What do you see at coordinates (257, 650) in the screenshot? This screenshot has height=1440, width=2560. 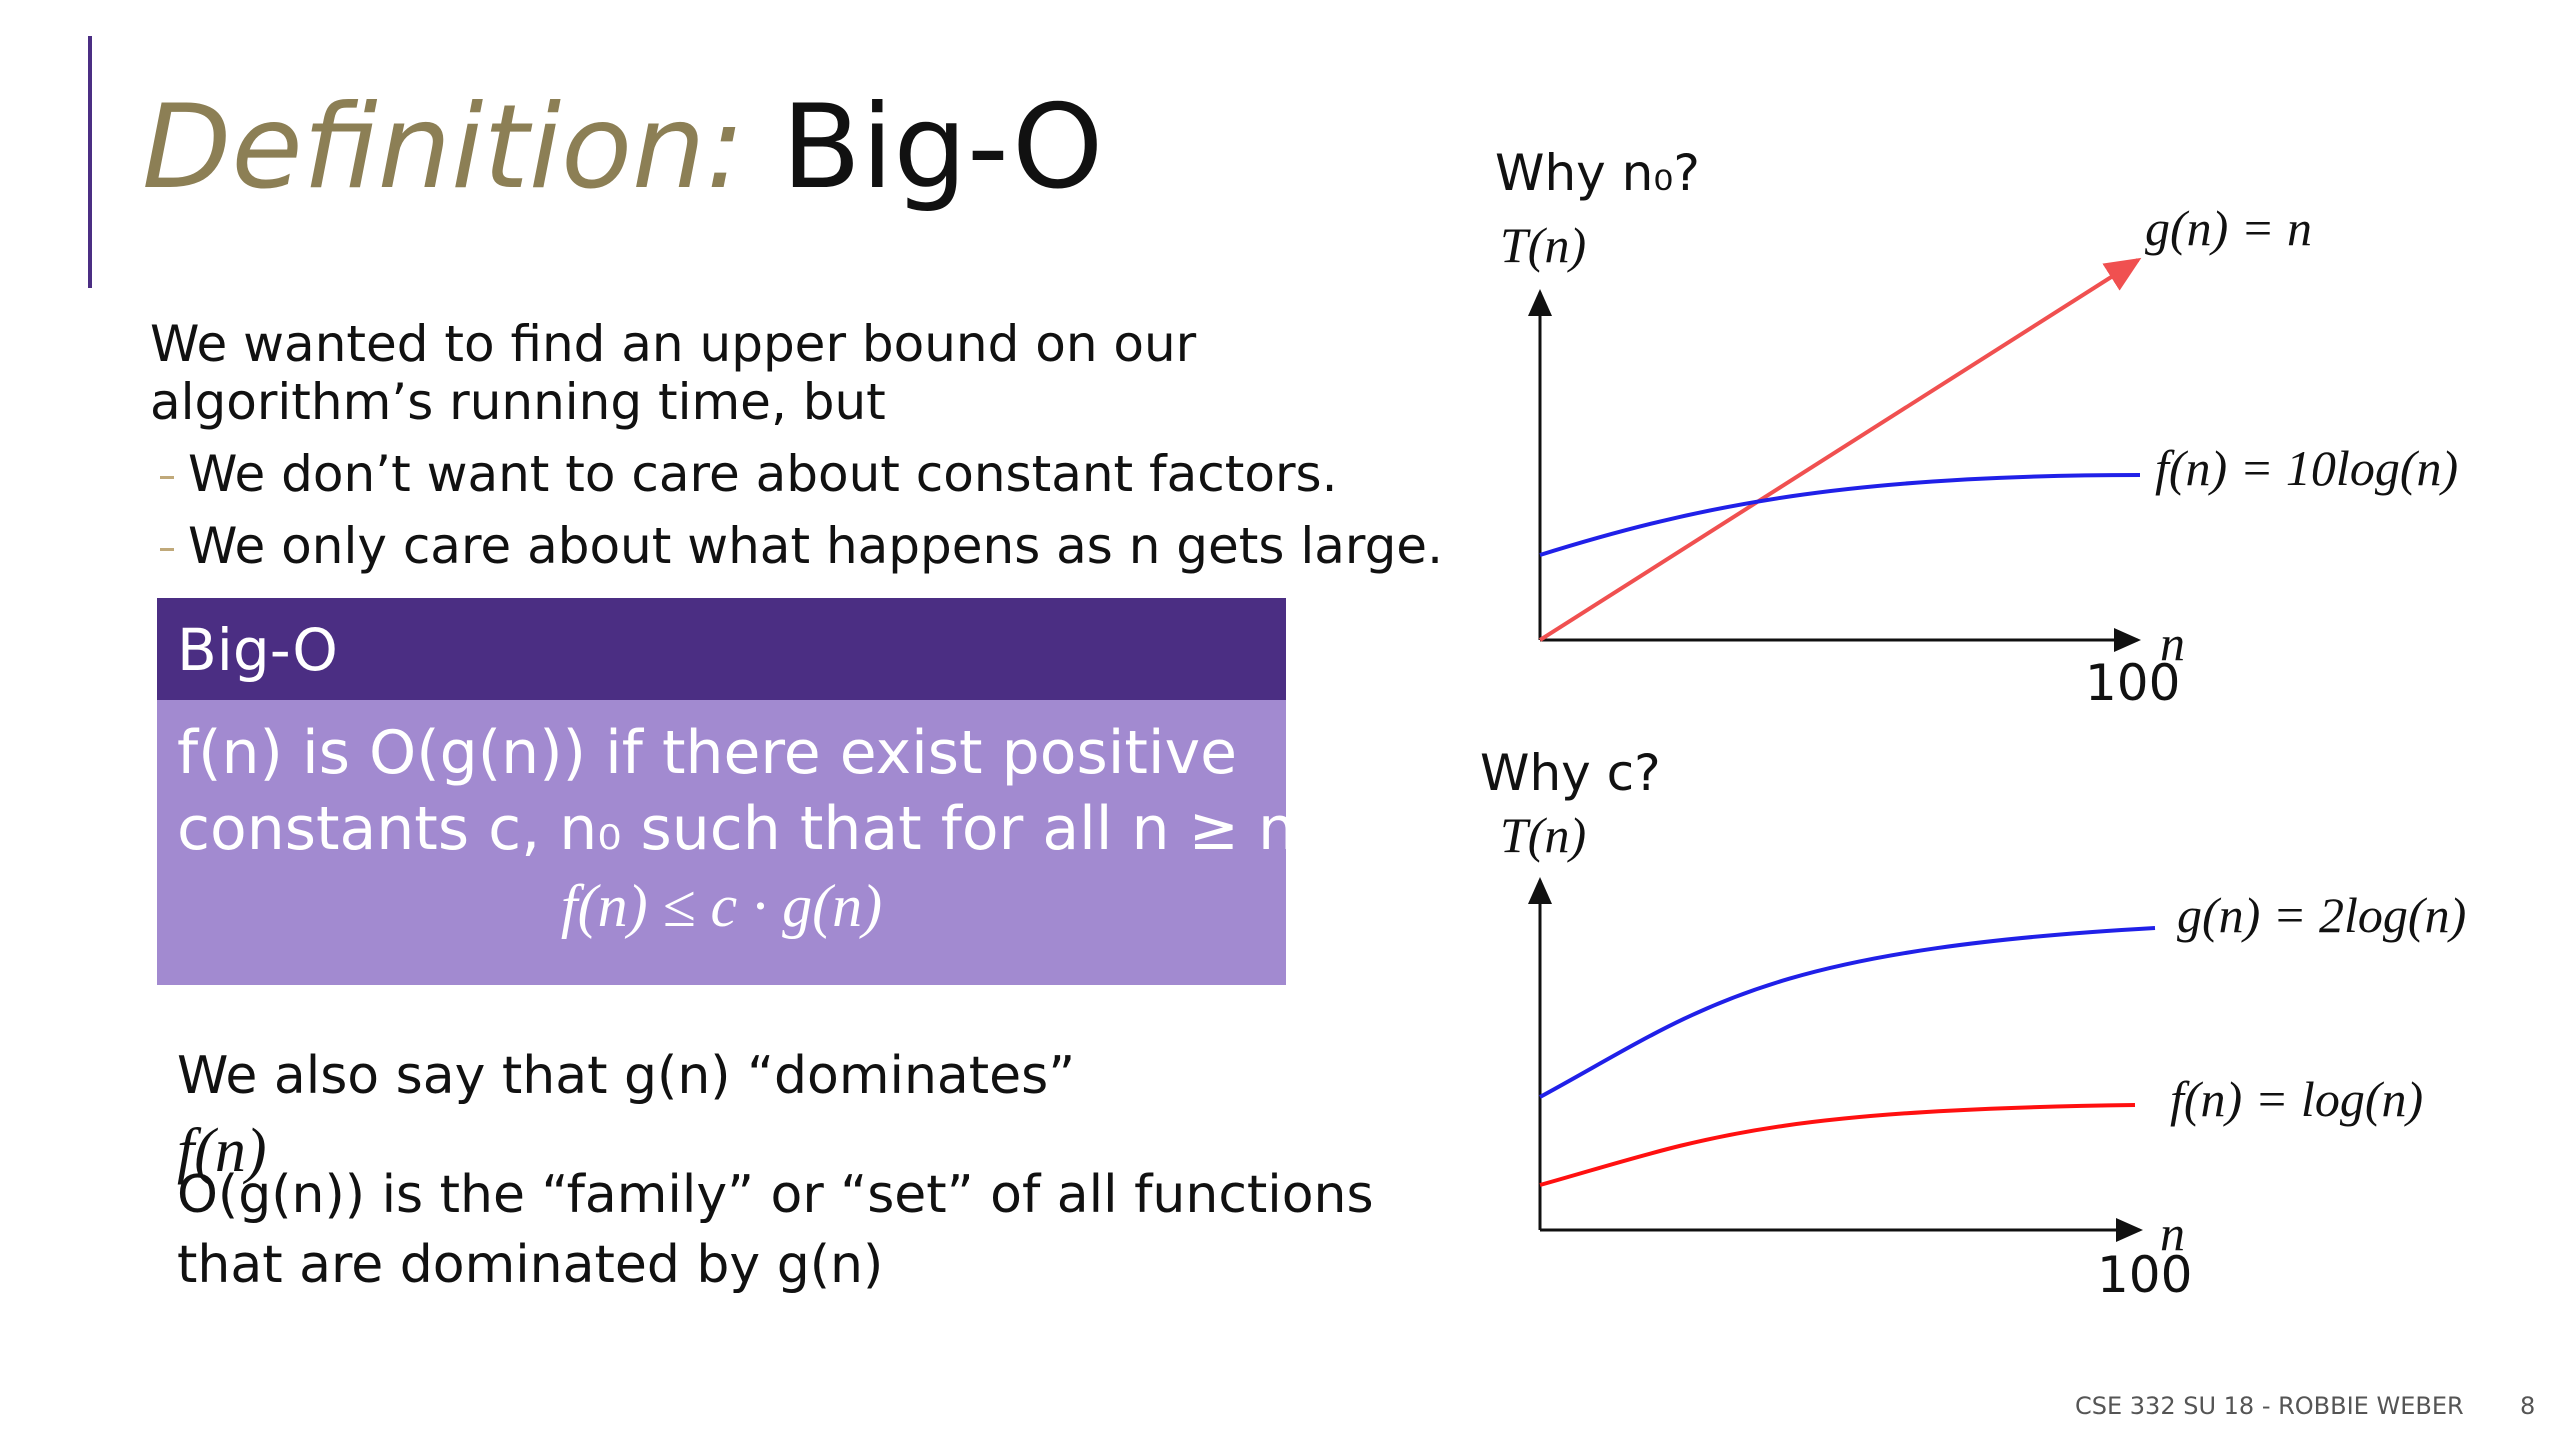 I see `box-header-text: Big-O` at bounding box center [257, 650].